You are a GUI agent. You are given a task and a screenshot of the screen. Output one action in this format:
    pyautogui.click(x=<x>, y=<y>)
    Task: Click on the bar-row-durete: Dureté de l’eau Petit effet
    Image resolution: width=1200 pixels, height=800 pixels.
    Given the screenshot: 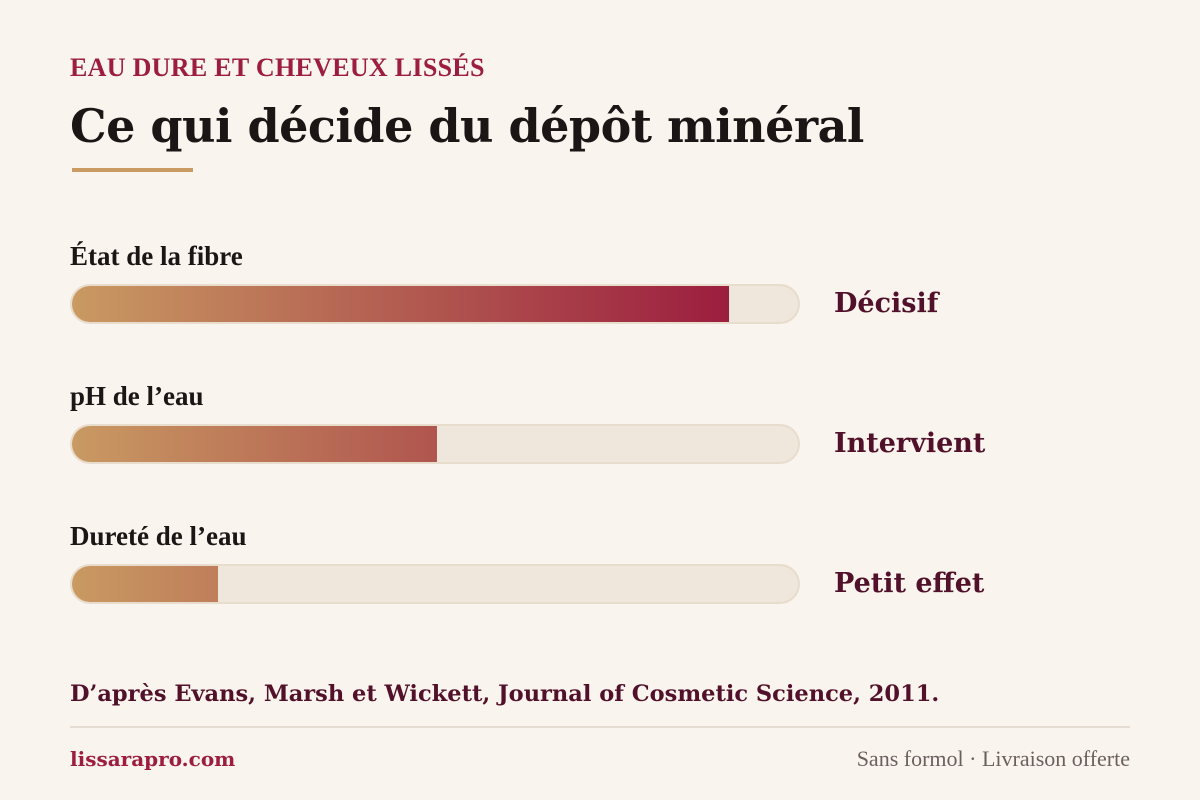 What is the action you would take?
    pyautogui.click(x=600, y=565)
    